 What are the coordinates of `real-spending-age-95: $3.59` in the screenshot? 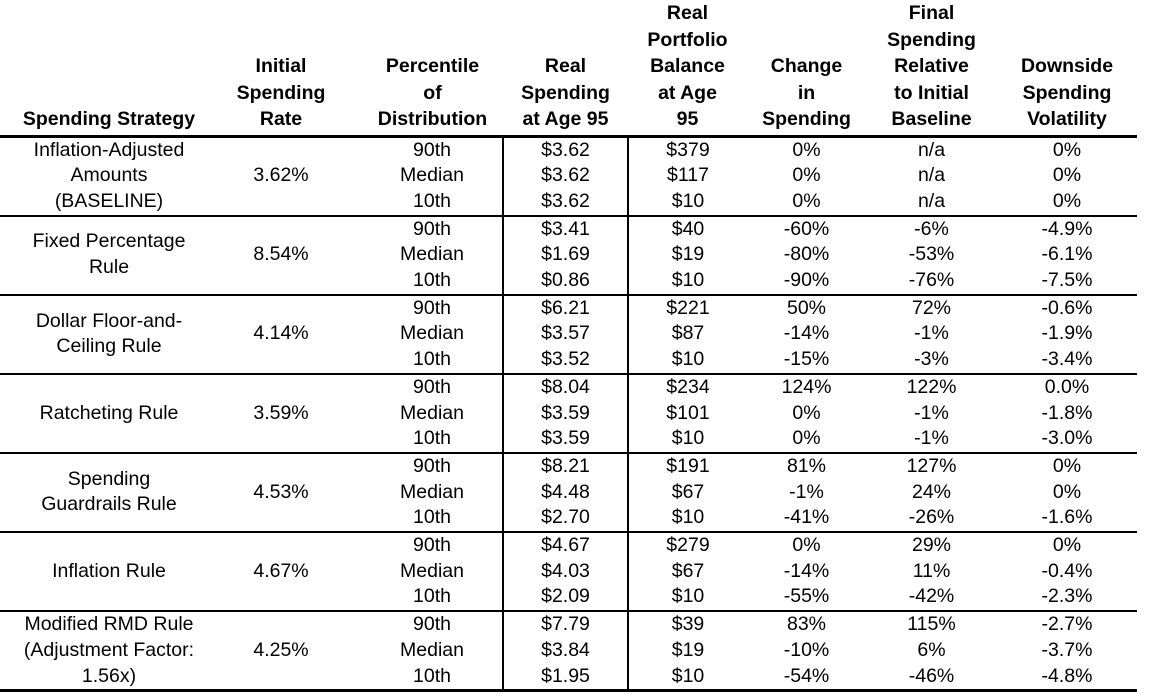 It's located at (565, 413).